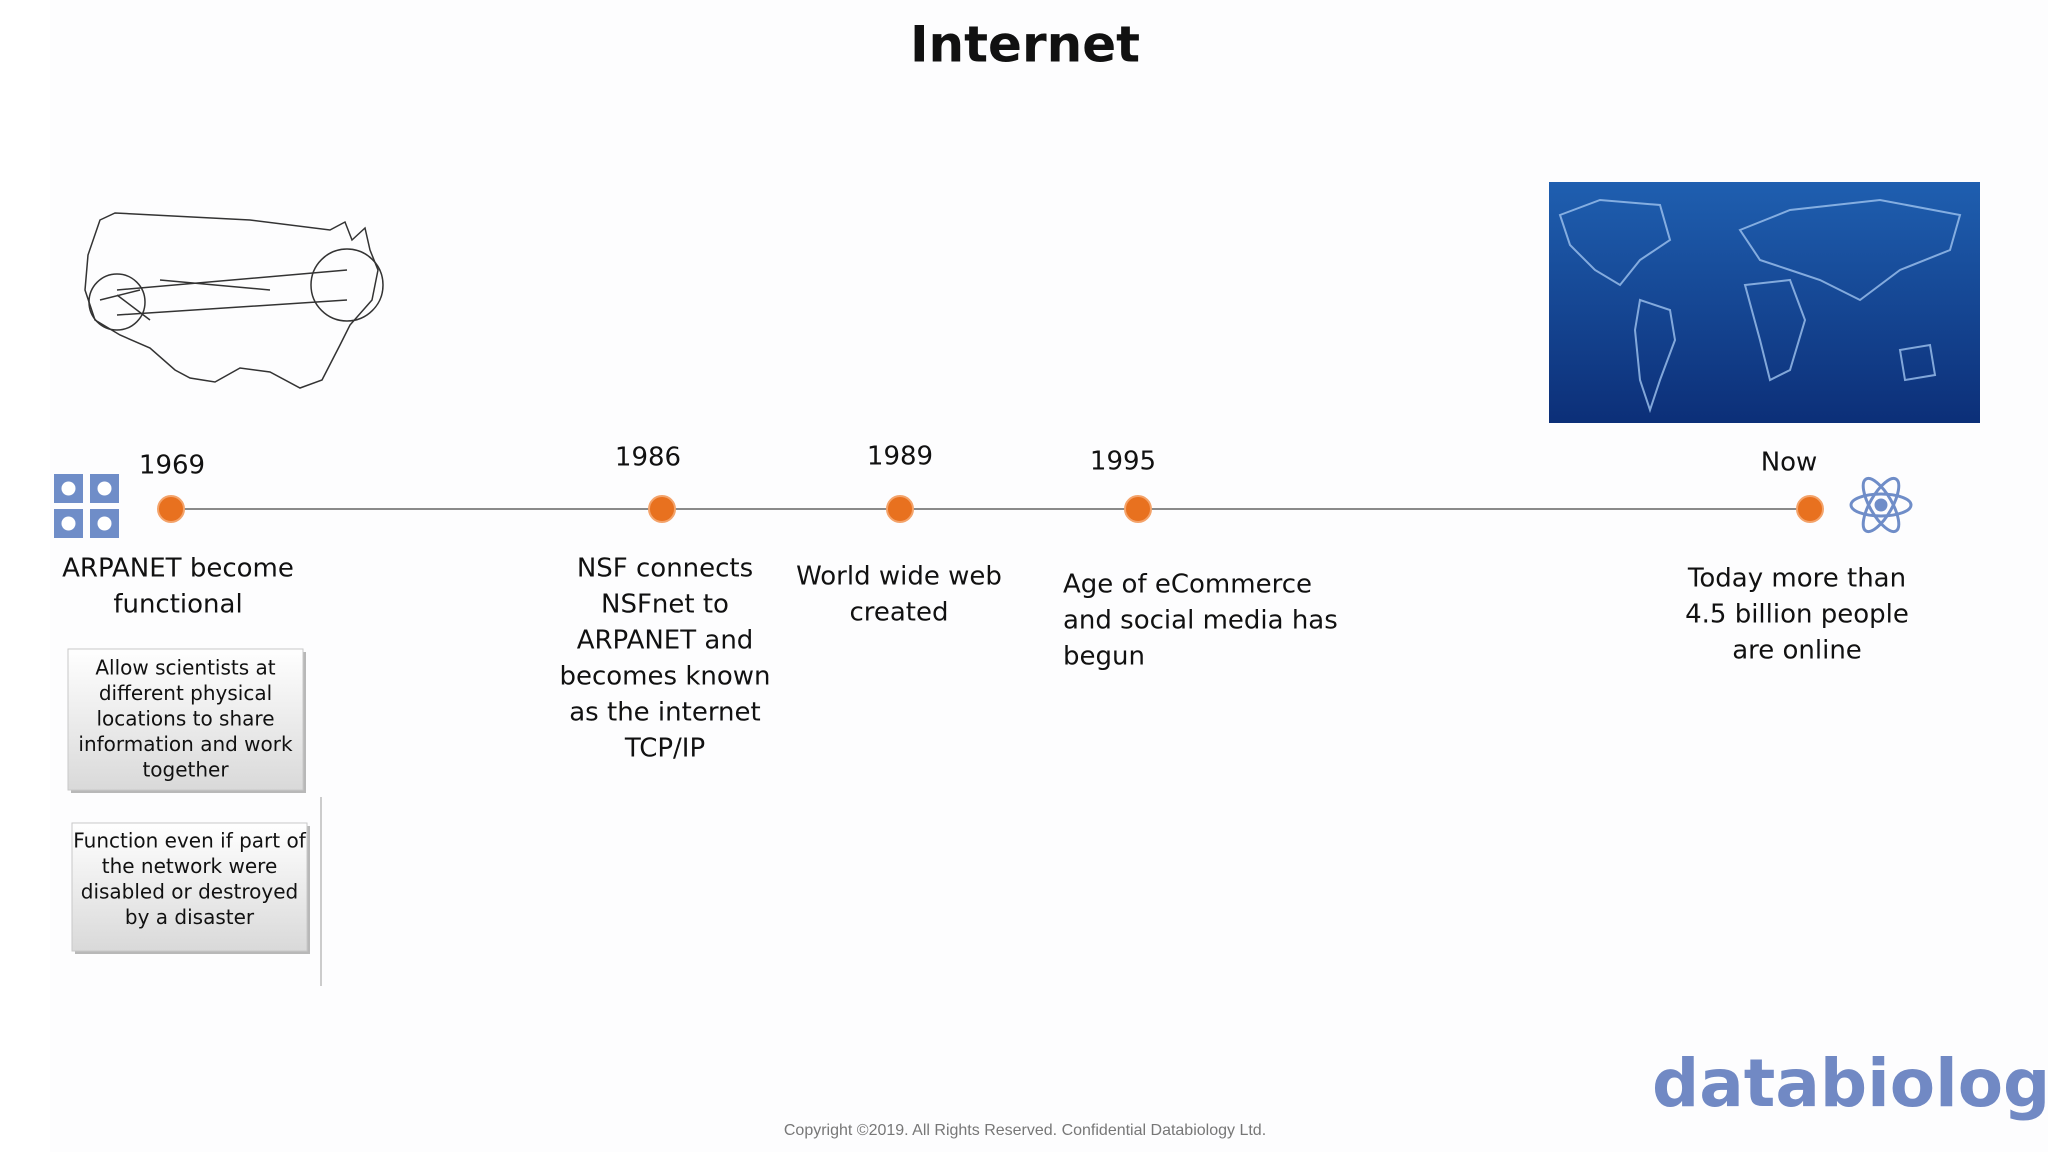 The image size is (2048, 1152). What do you see at coordinates (1104, 657) in the screenshot?
I see `event-description: begun` at bounding box center [1104, 657].